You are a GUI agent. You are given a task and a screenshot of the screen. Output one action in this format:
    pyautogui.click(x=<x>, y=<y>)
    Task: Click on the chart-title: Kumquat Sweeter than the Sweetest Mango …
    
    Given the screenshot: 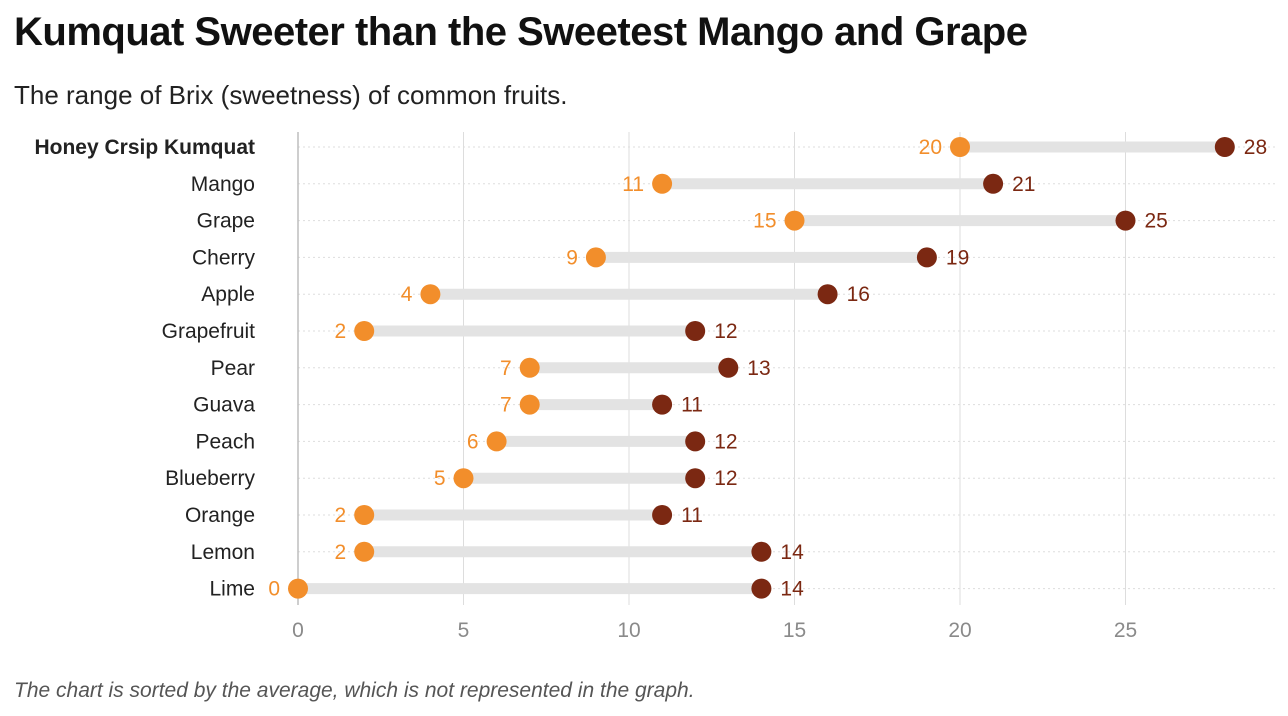 What is the action you would take?
    pyautogui.click(x=521, y=32)
    